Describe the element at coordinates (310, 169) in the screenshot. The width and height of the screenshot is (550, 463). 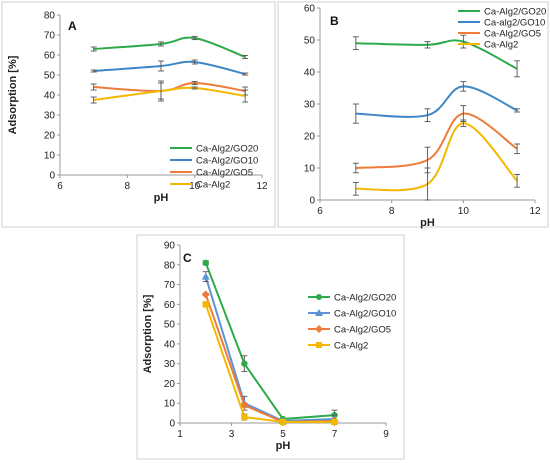
I see `y-tick-label: 10` at that location.